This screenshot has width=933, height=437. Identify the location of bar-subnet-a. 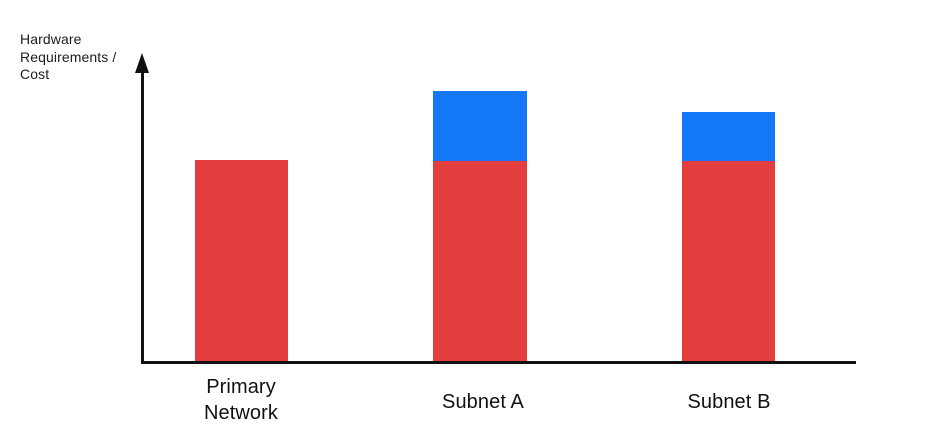
(480, 227).